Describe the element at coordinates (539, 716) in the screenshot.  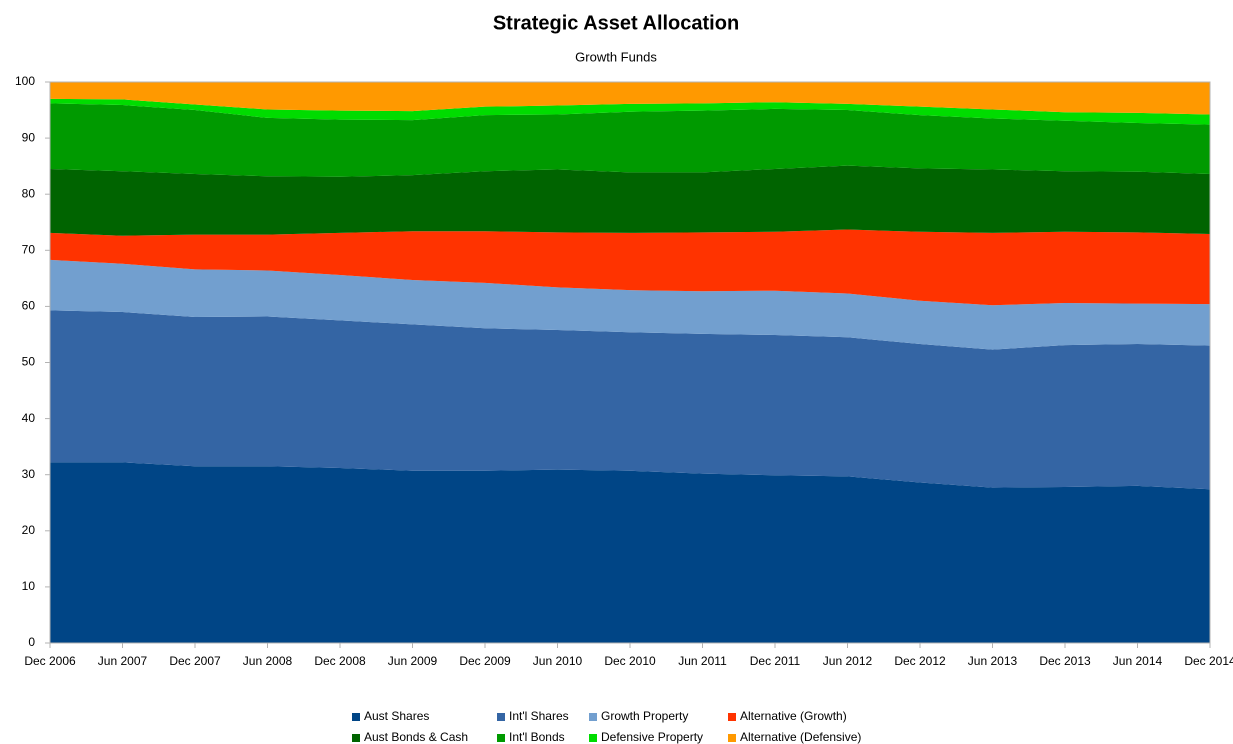
I see `legend-label: Int'l Shares` at that location.